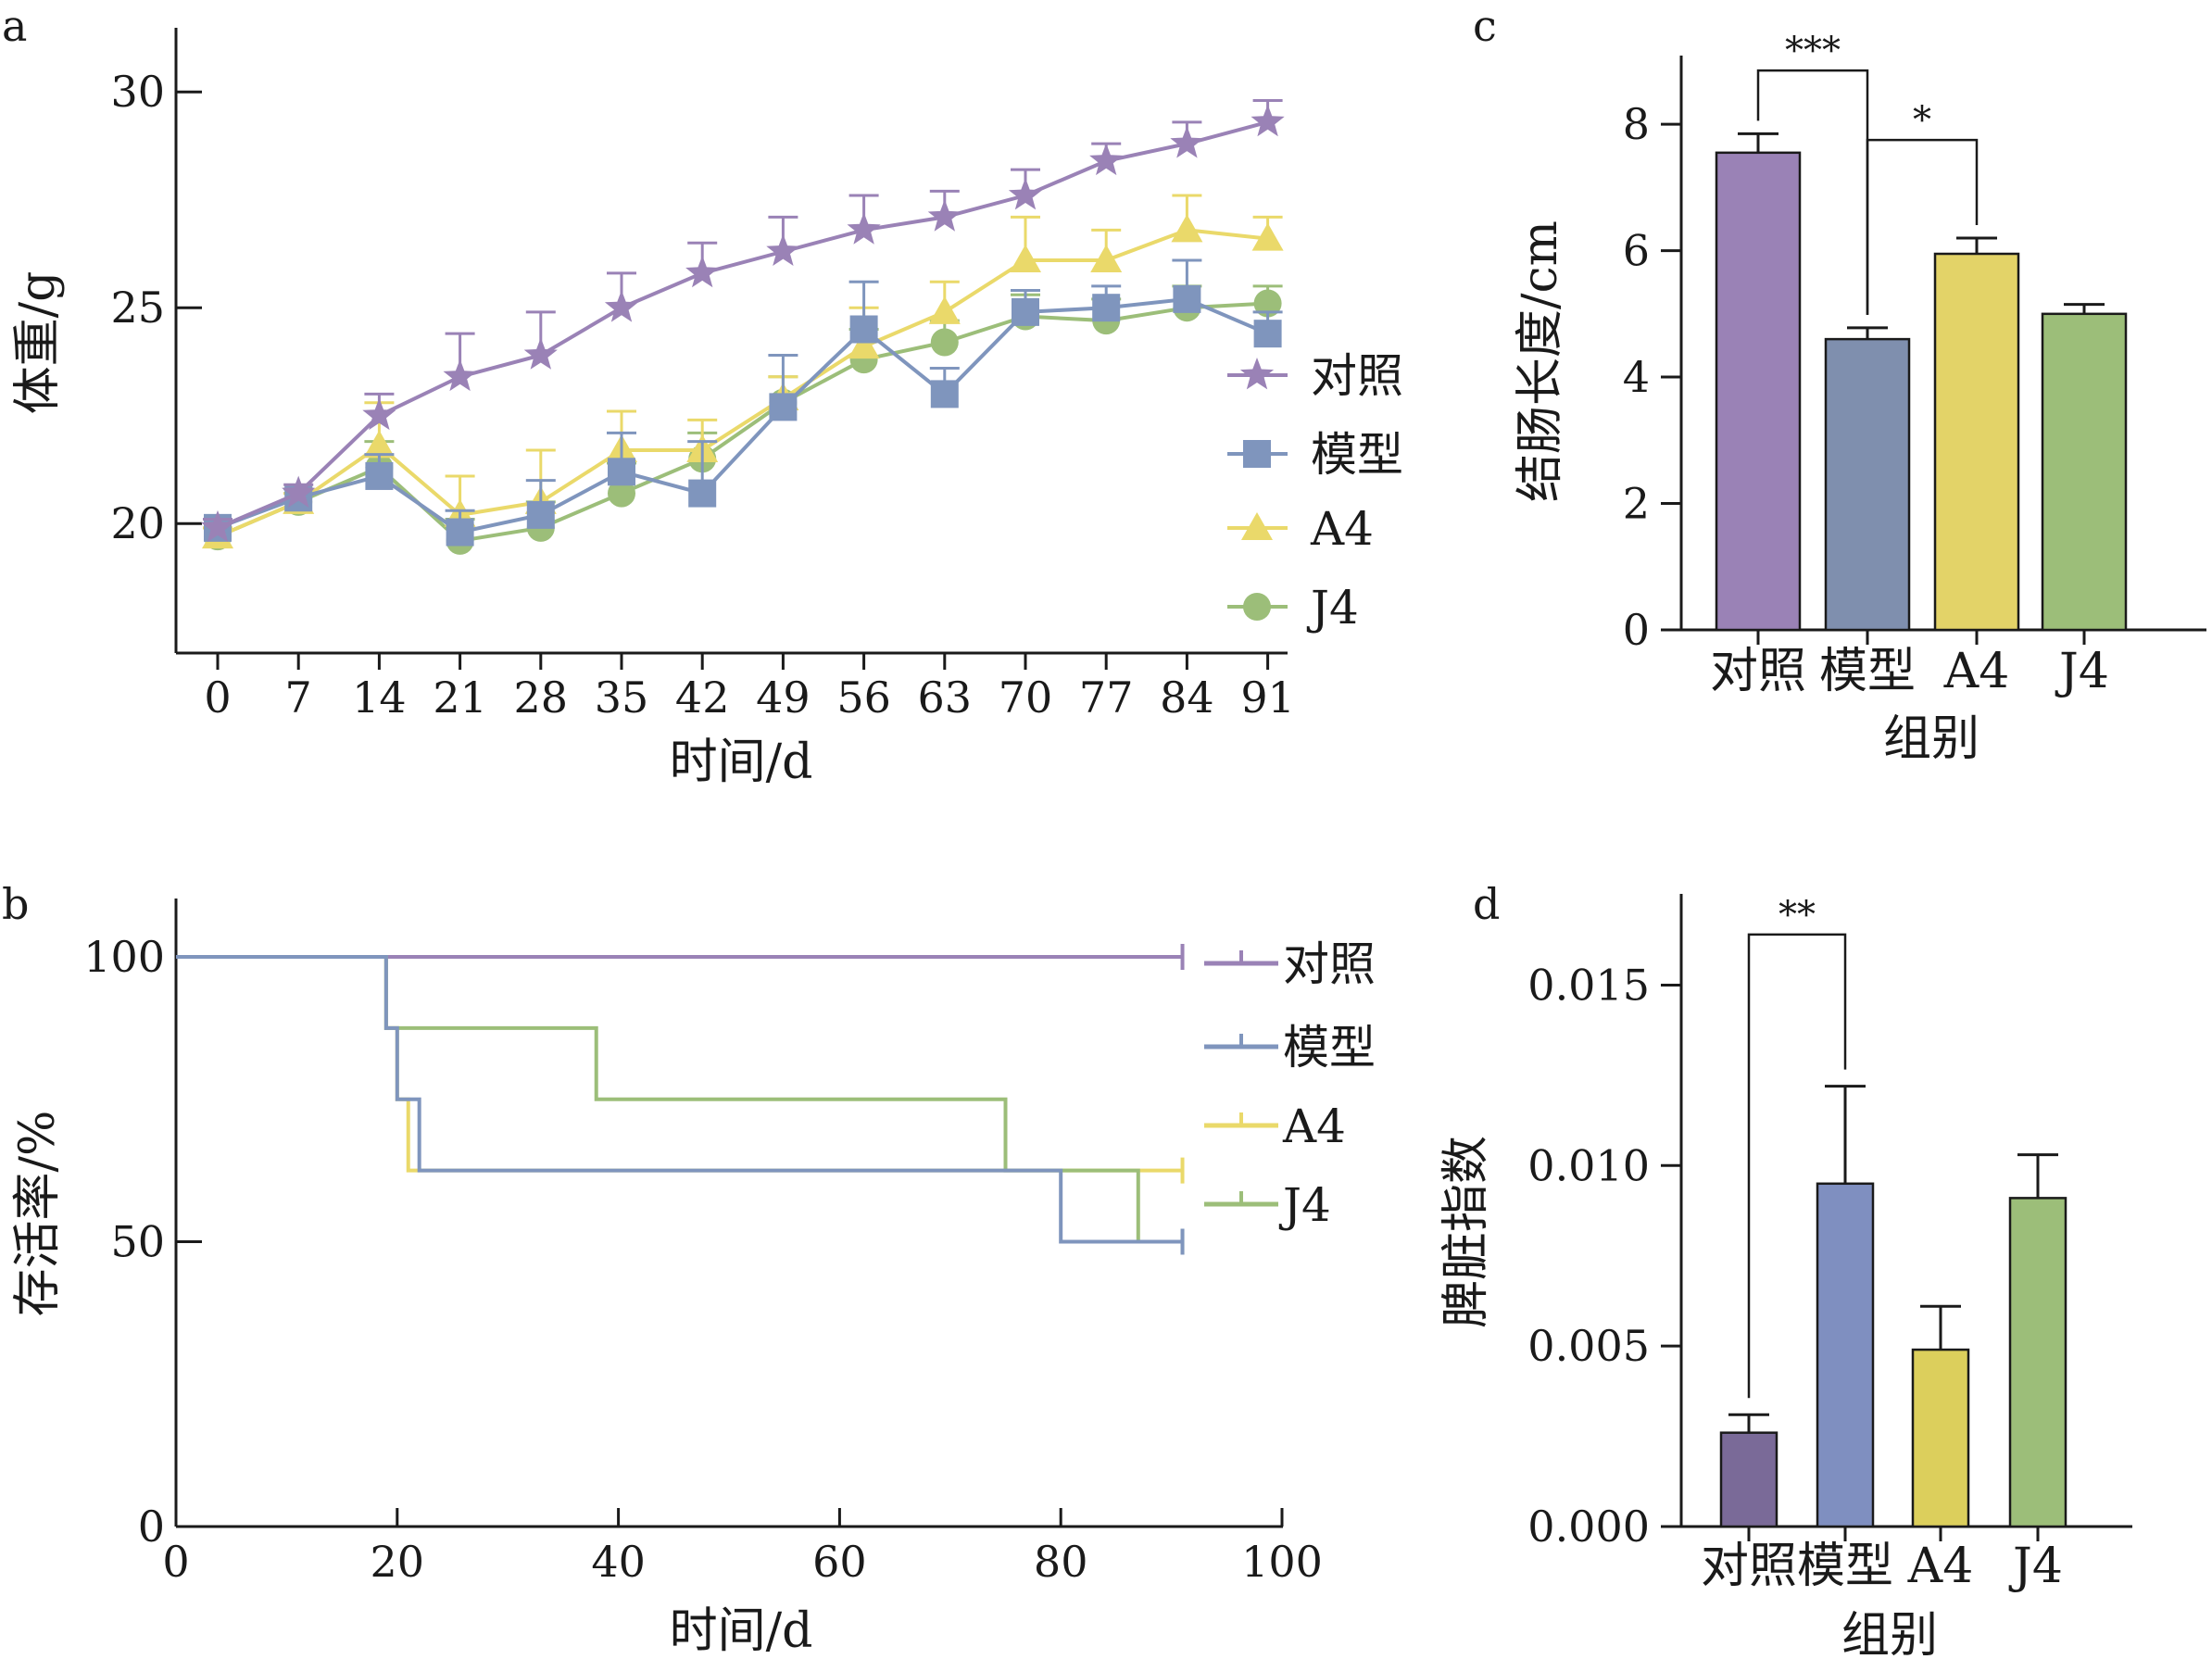  What do you see at coordinates (137, 308) in the screenshot?
I see `y-tick-label: 25` at bounding box center [137, 308].